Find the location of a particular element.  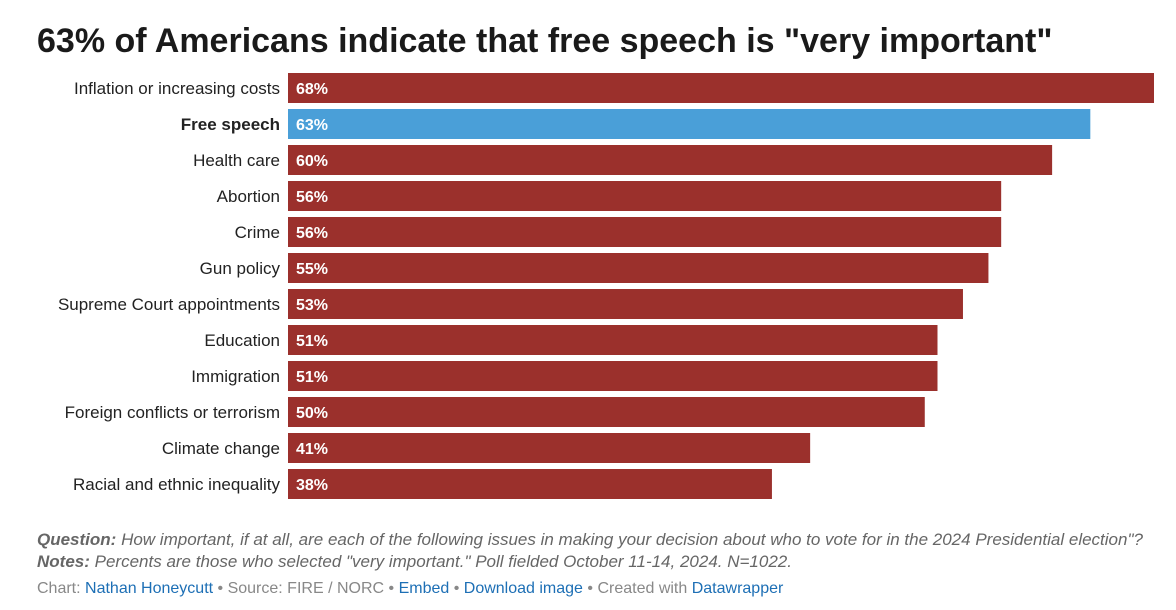

bar-row-immigration: Immigration 51% is located at coordinates (564, 376).